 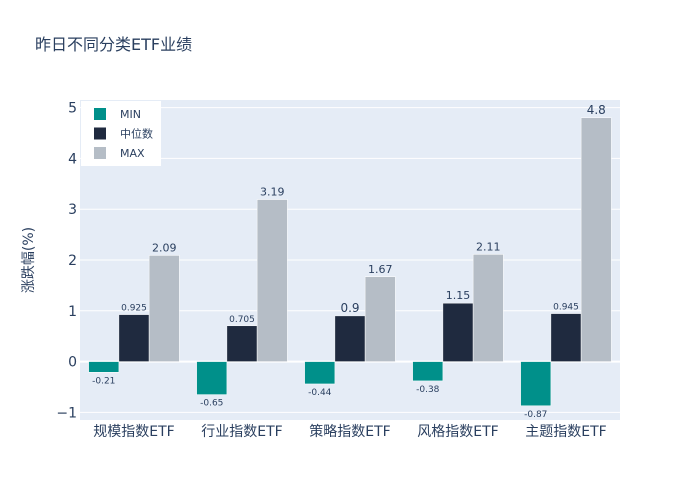 What do you see at coordinates (211, 404) in the screenshot?
I see `bar-data-label: -0.65` at bounding box center [211, 404].